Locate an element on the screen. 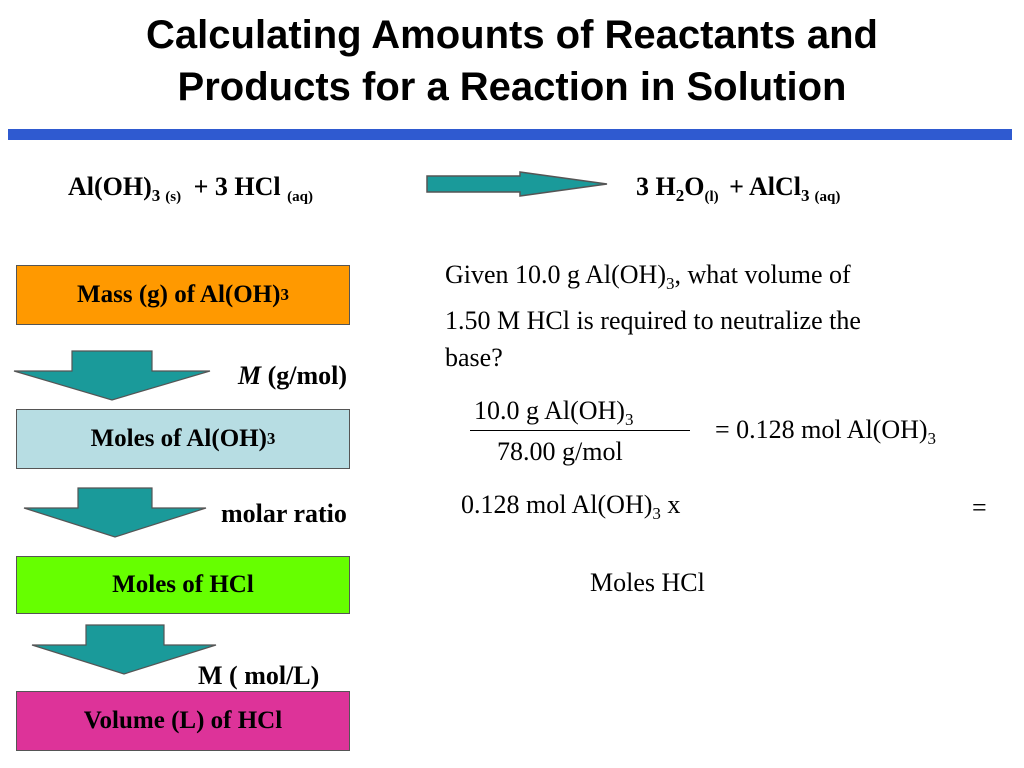 The image size is (1024, 768). product-water-subscript: 2 is located at coordinates (680, 195).